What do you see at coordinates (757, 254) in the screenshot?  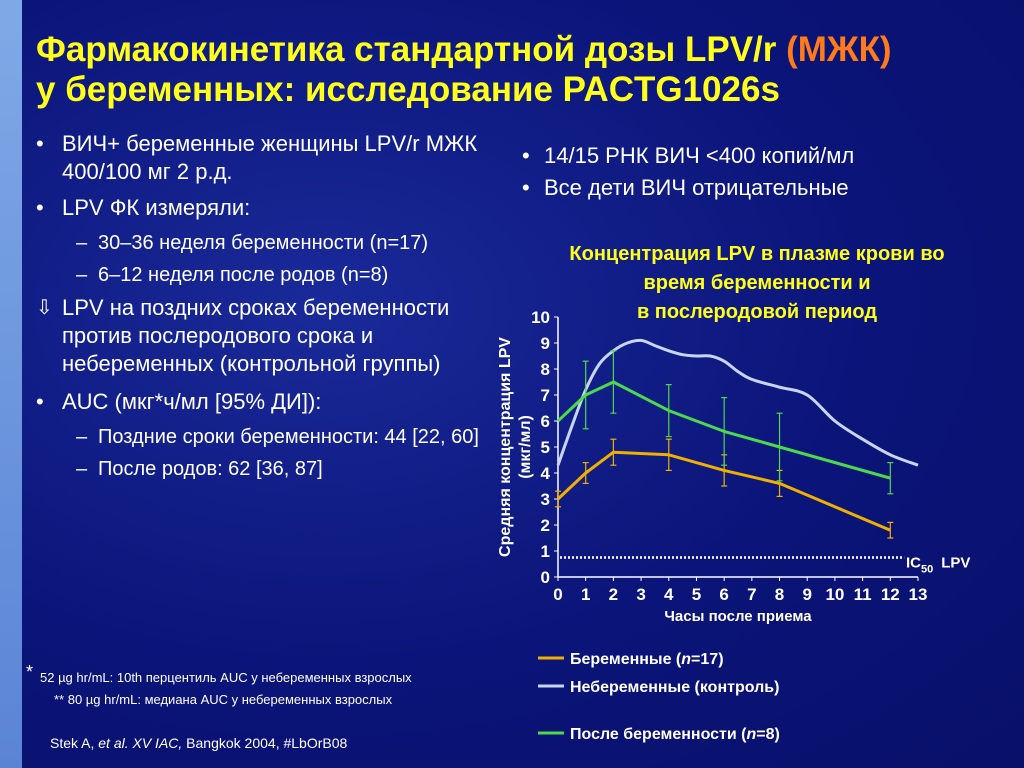 I see `chart-title-line: Концентрация LPV в плазме крови во` at bounding box center [757, 254].